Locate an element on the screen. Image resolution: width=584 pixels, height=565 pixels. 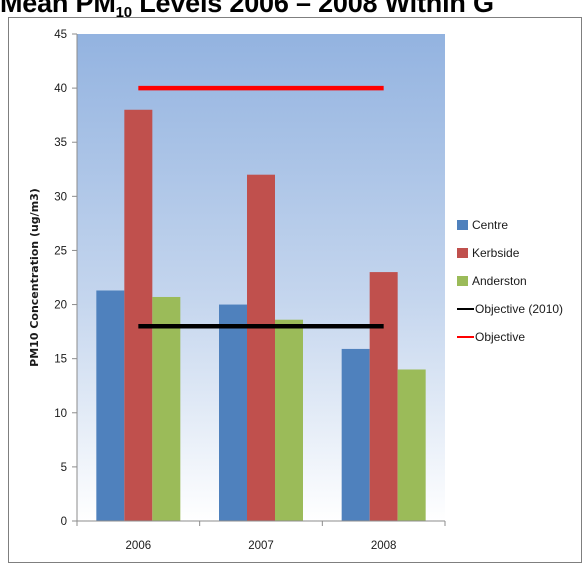
chart-title-subscript: 10 is located at coordinates (124, 12).